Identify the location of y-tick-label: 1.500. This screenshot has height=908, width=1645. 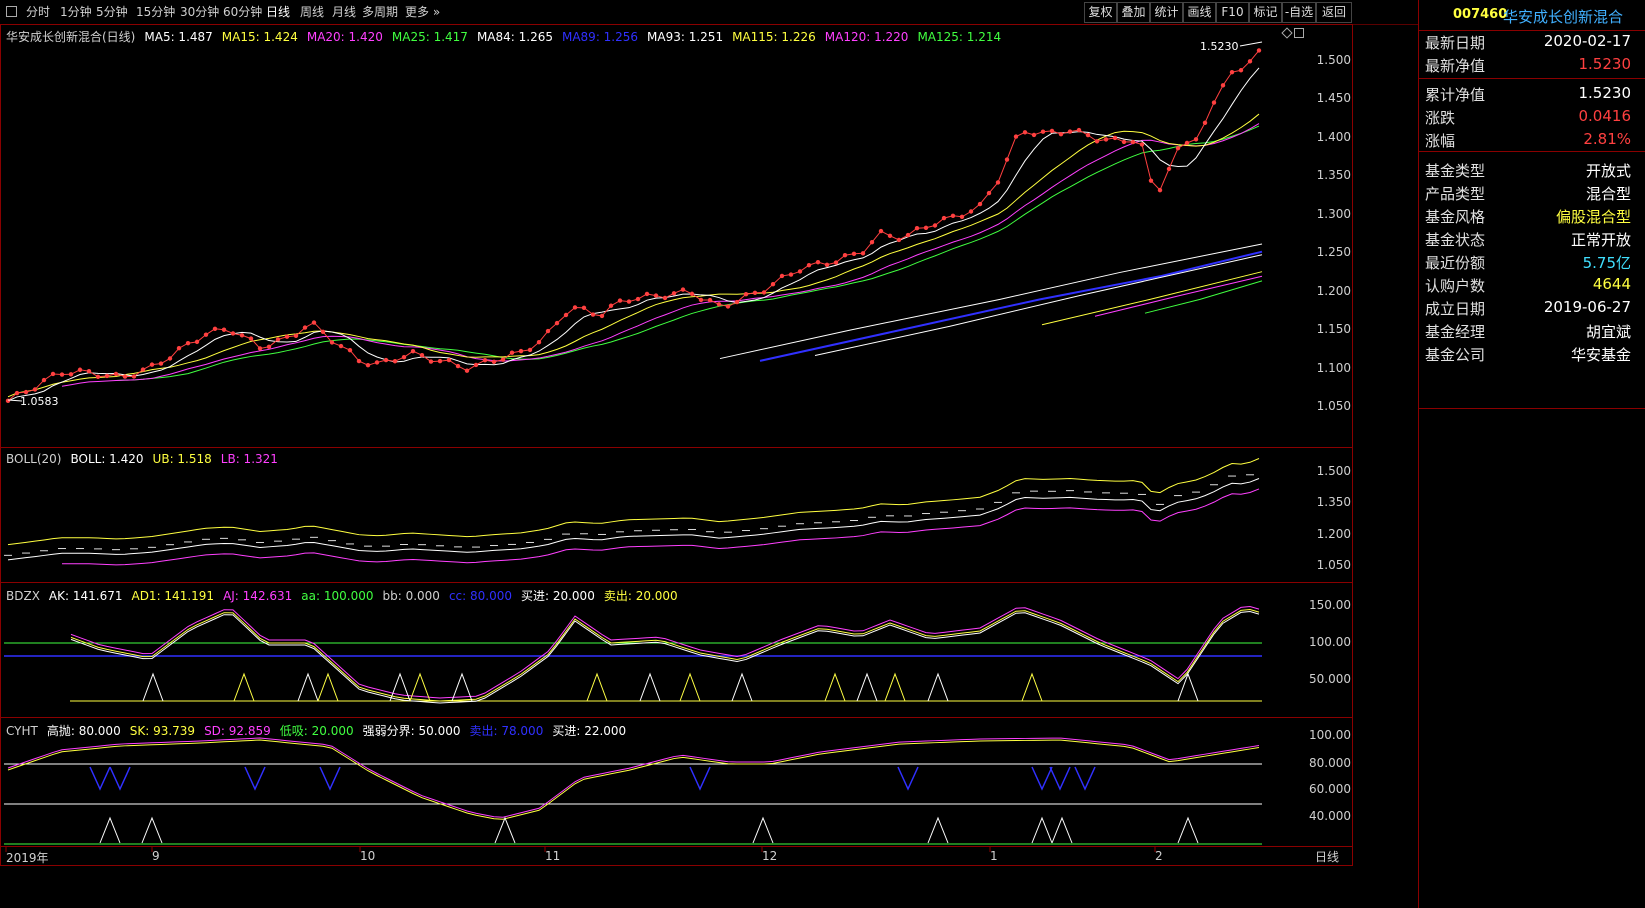
(1333, 60).